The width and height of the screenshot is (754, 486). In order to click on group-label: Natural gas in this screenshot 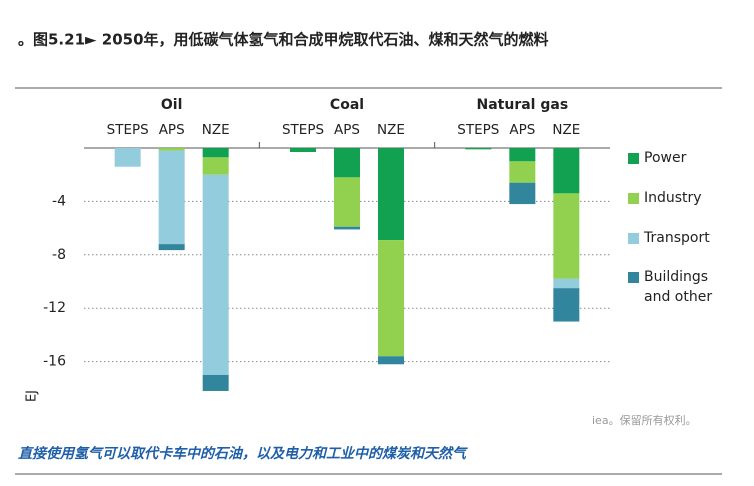, I will do `click(523, 105)`.